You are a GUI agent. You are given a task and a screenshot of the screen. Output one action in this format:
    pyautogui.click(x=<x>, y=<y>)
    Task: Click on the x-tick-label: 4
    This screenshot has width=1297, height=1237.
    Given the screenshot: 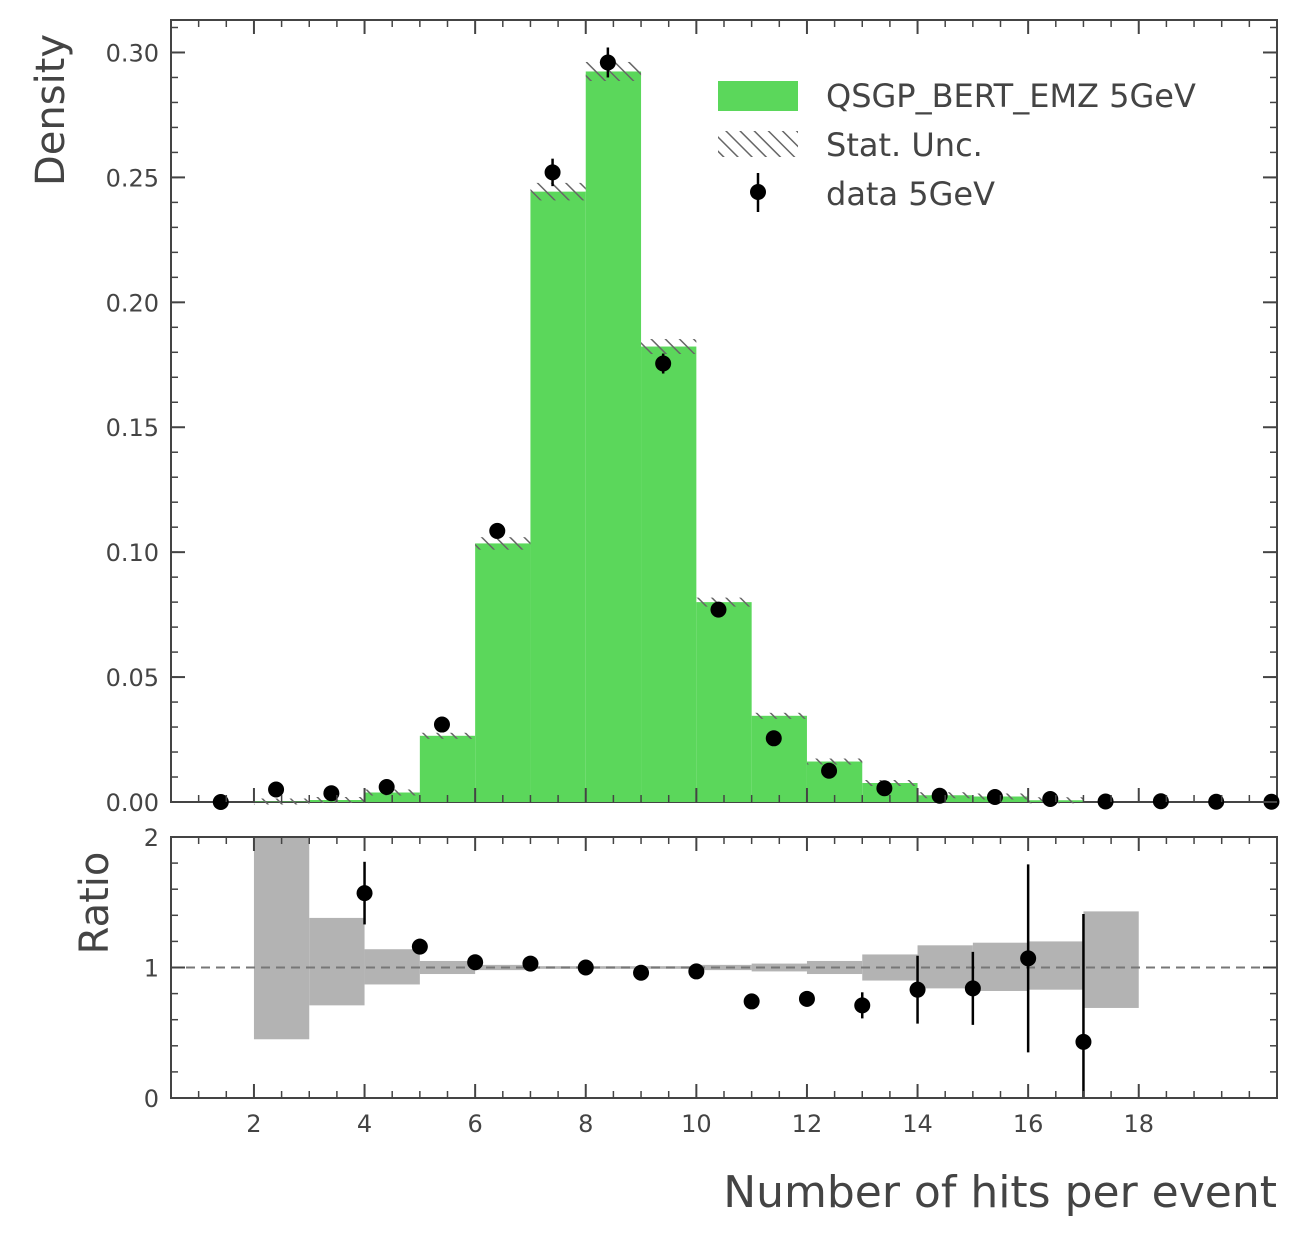 What is the action you would take?
    pyautogui.click(x=364, y=1124)
    